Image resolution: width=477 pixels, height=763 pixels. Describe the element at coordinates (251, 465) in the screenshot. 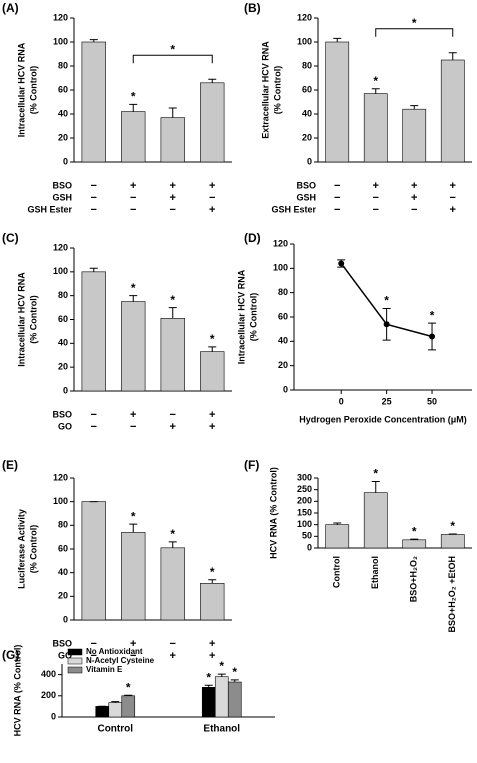

I see `panel-label: (F)` at that location.